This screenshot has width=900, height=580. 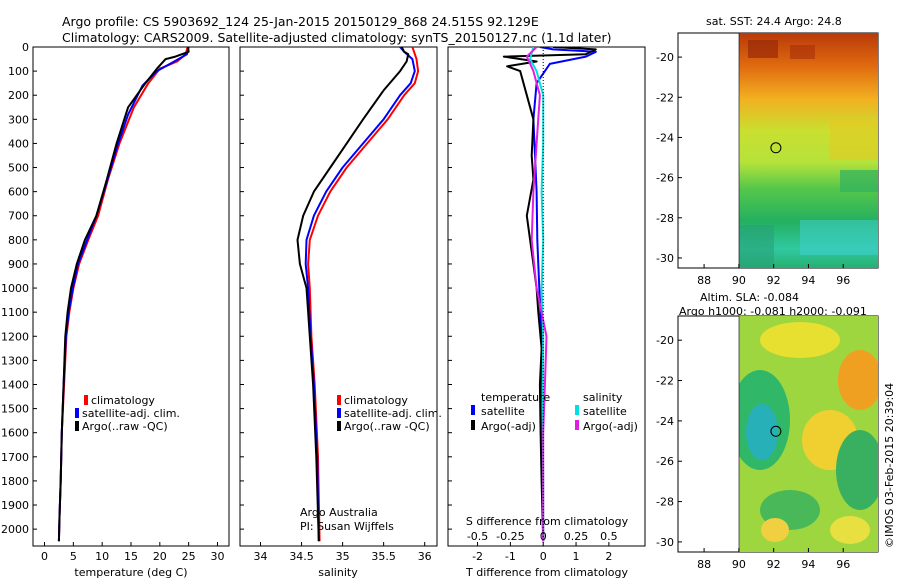 I want to click on sla-map-title-line1: Altim. SLA: -0.084, so click(x=749, y=297).